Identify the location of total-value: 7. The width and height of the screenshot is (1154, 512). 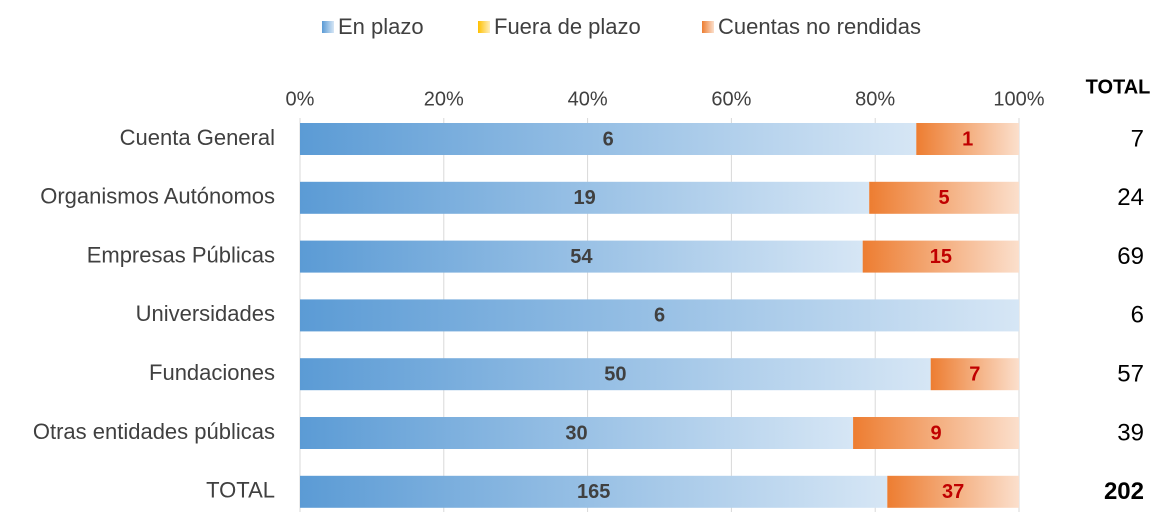
(1137, 138).